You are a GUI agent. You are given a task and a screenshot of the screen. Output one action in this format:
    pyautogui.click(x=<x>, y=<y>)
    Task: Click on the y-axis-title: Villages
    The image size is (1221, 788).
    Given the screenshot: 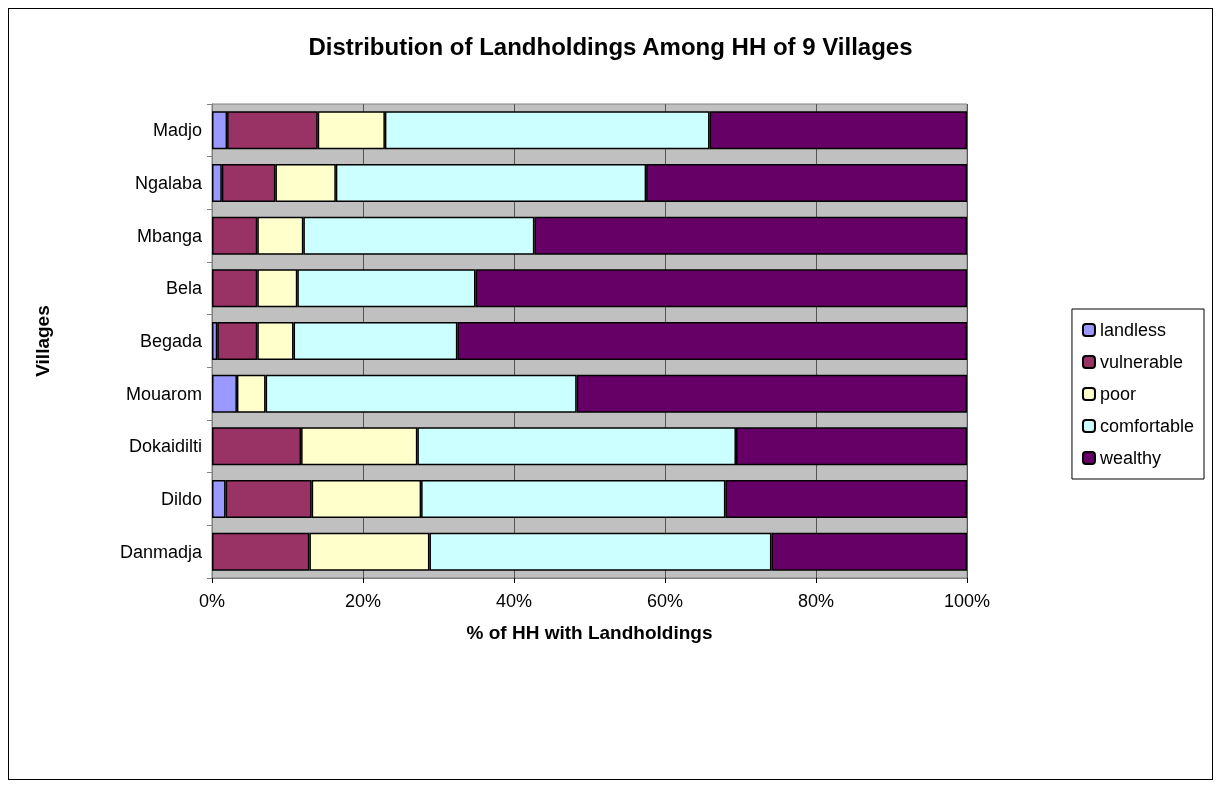 What is the action you would take?
    pyautogui.click(x=42, y=341)
    